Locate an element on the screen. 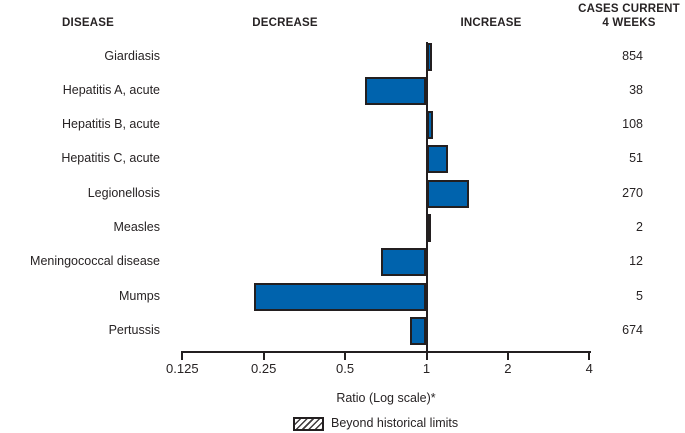 The image size is (685, 433). case-count: 38 is located at coordinates (636, 89).